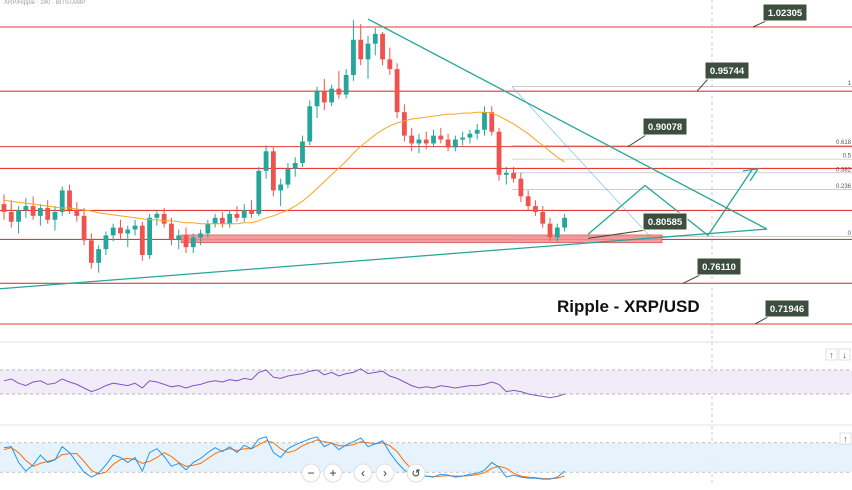 The image size is (852, 490). Describe the element at coordinates (844, 170) in the screenshot. I see `fib-label-3: 0.382` at that location.